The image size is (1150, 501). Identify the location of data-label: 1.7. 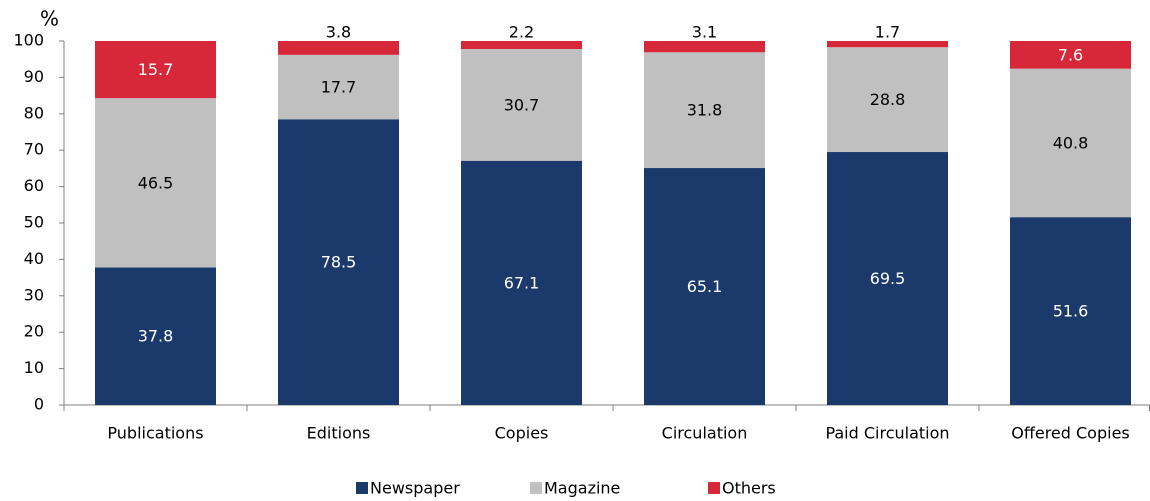
(887, 32).